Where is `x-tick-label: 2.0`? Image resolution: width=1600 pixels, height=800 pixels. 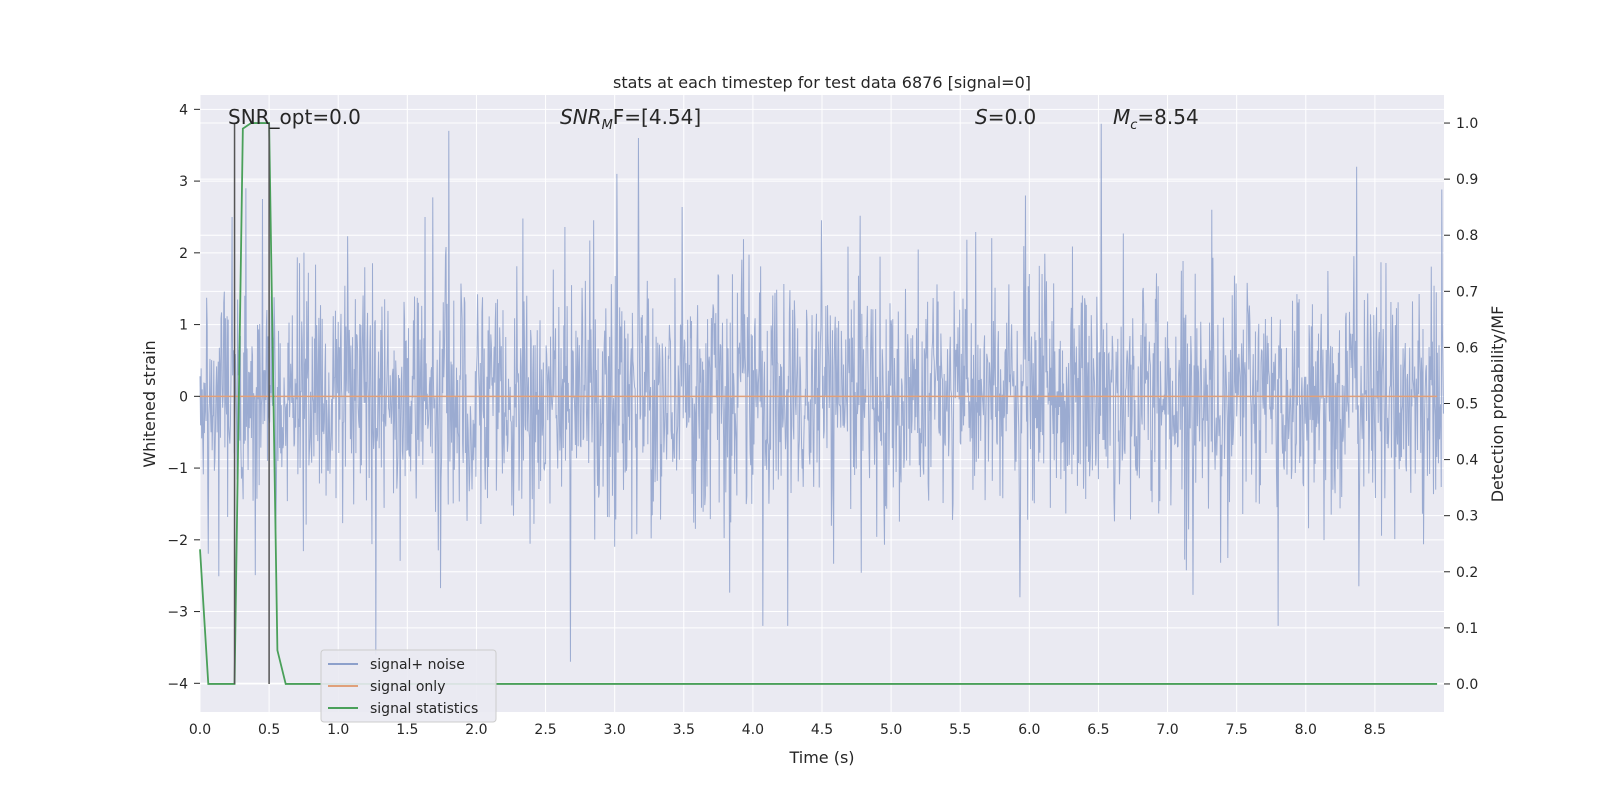 x-tick-label: 2.0 is located at coordinates (476, 730).